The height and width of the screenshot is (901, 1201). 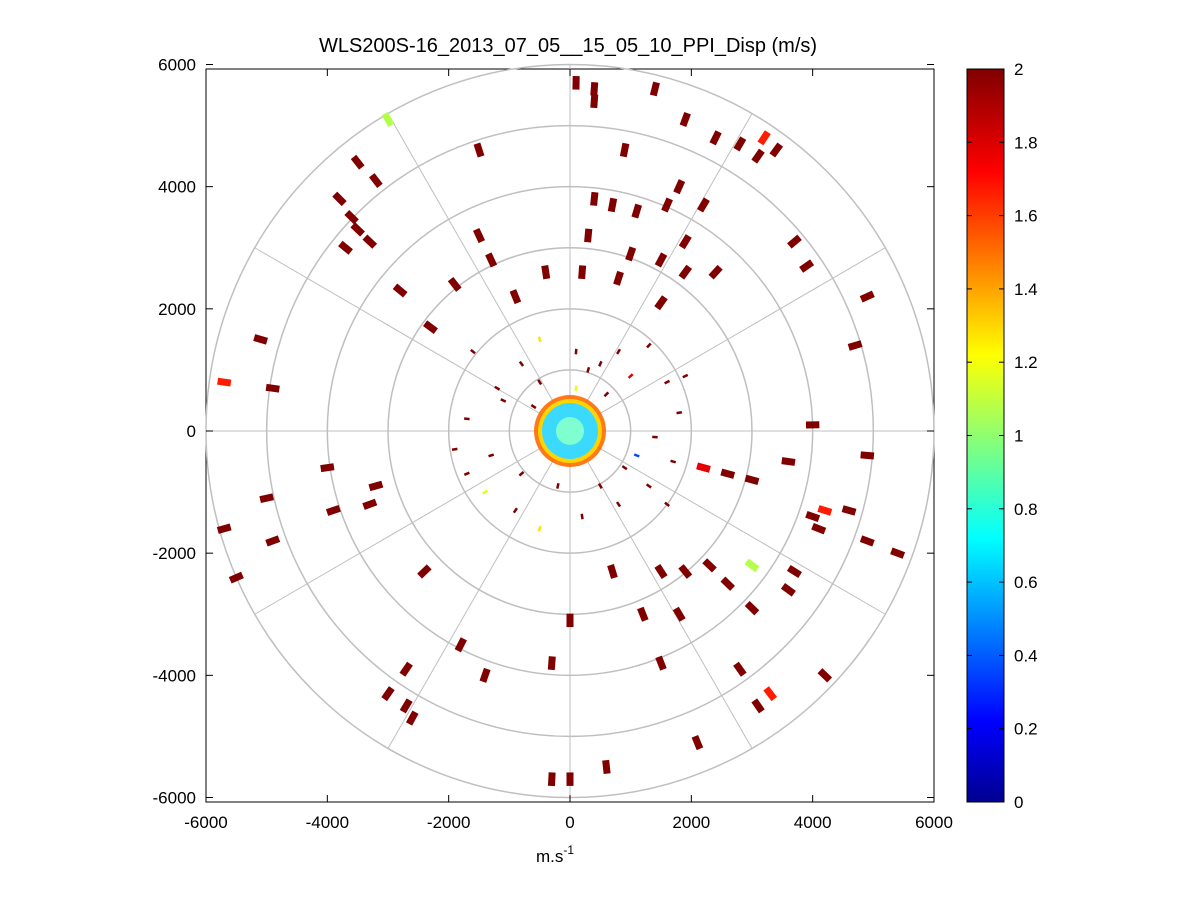 I want to click on x-tick-label: 2000, so click(x=691, y=822).